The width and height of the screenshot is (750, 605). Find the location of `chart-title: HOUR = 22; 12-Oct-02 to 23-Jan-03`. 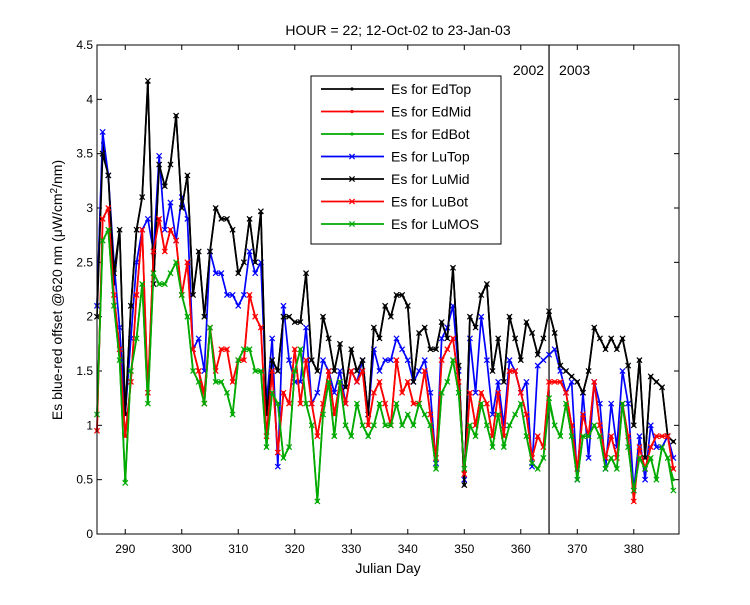

chart-title: HOUR = 22; 12-Oct-02 to 23-Jan-03 is located at coordinates (397, 30).